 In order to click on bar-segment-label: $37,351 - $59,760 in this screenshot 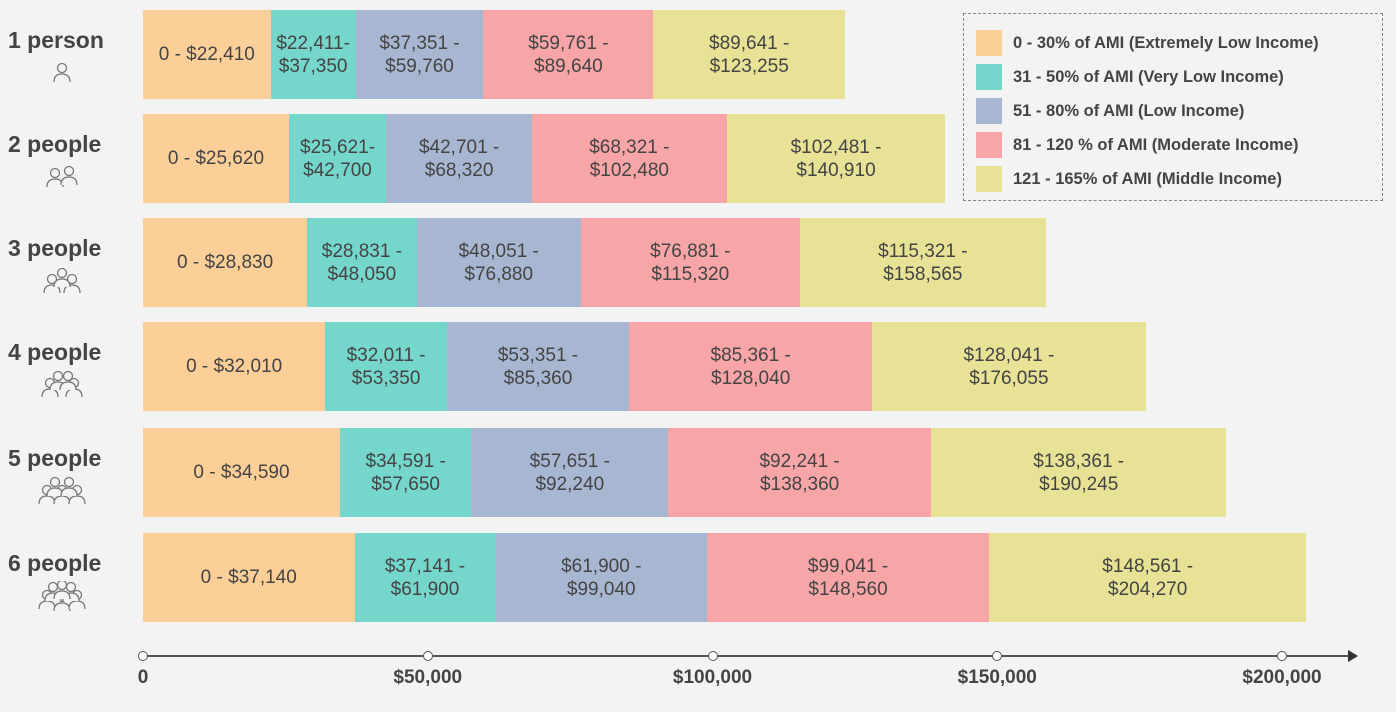, I will do `click(419, 54)`.